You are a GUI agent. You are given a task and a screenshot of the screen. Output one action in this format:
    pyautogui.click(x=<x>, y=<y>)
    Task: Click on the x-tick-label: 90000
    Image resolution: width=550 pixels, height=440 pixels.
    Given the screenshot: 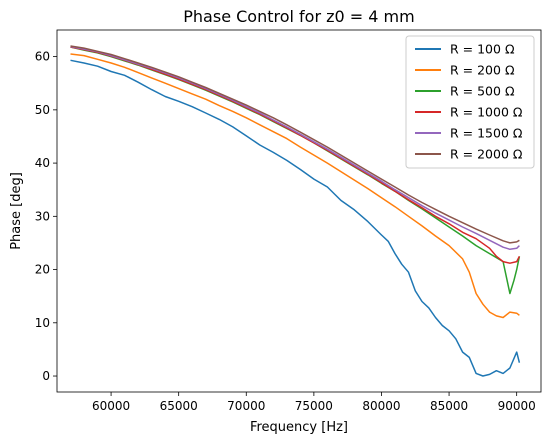 What is the action you would take?
    pyautogui.click(x=517, y=406)
    